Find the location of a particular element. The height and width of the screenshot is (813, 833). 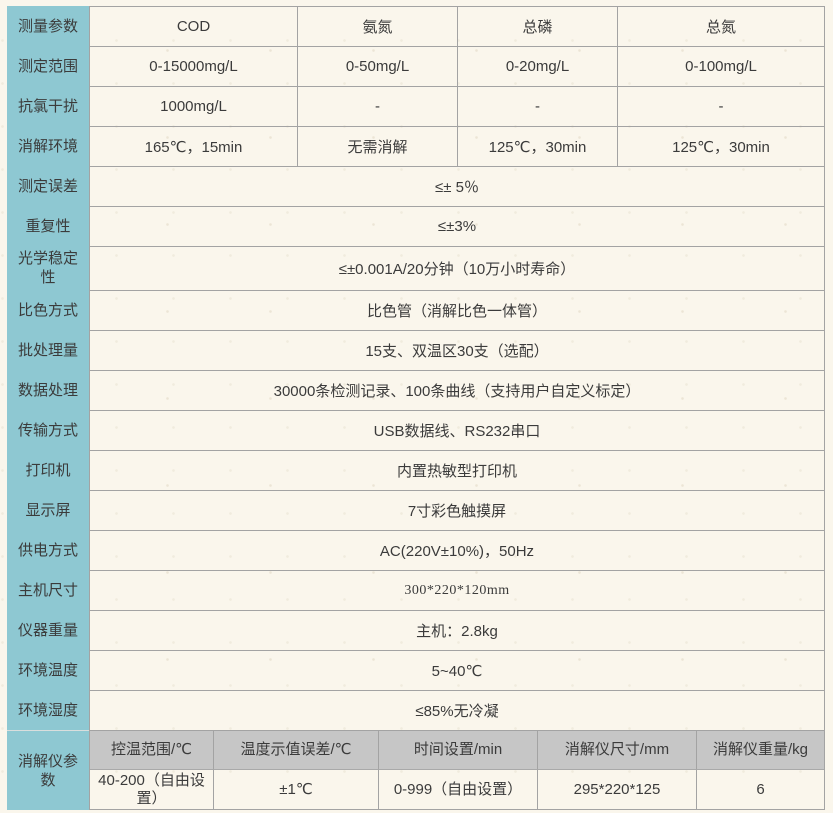

param-cell-cod: COD is located at coordinates (193, 26).